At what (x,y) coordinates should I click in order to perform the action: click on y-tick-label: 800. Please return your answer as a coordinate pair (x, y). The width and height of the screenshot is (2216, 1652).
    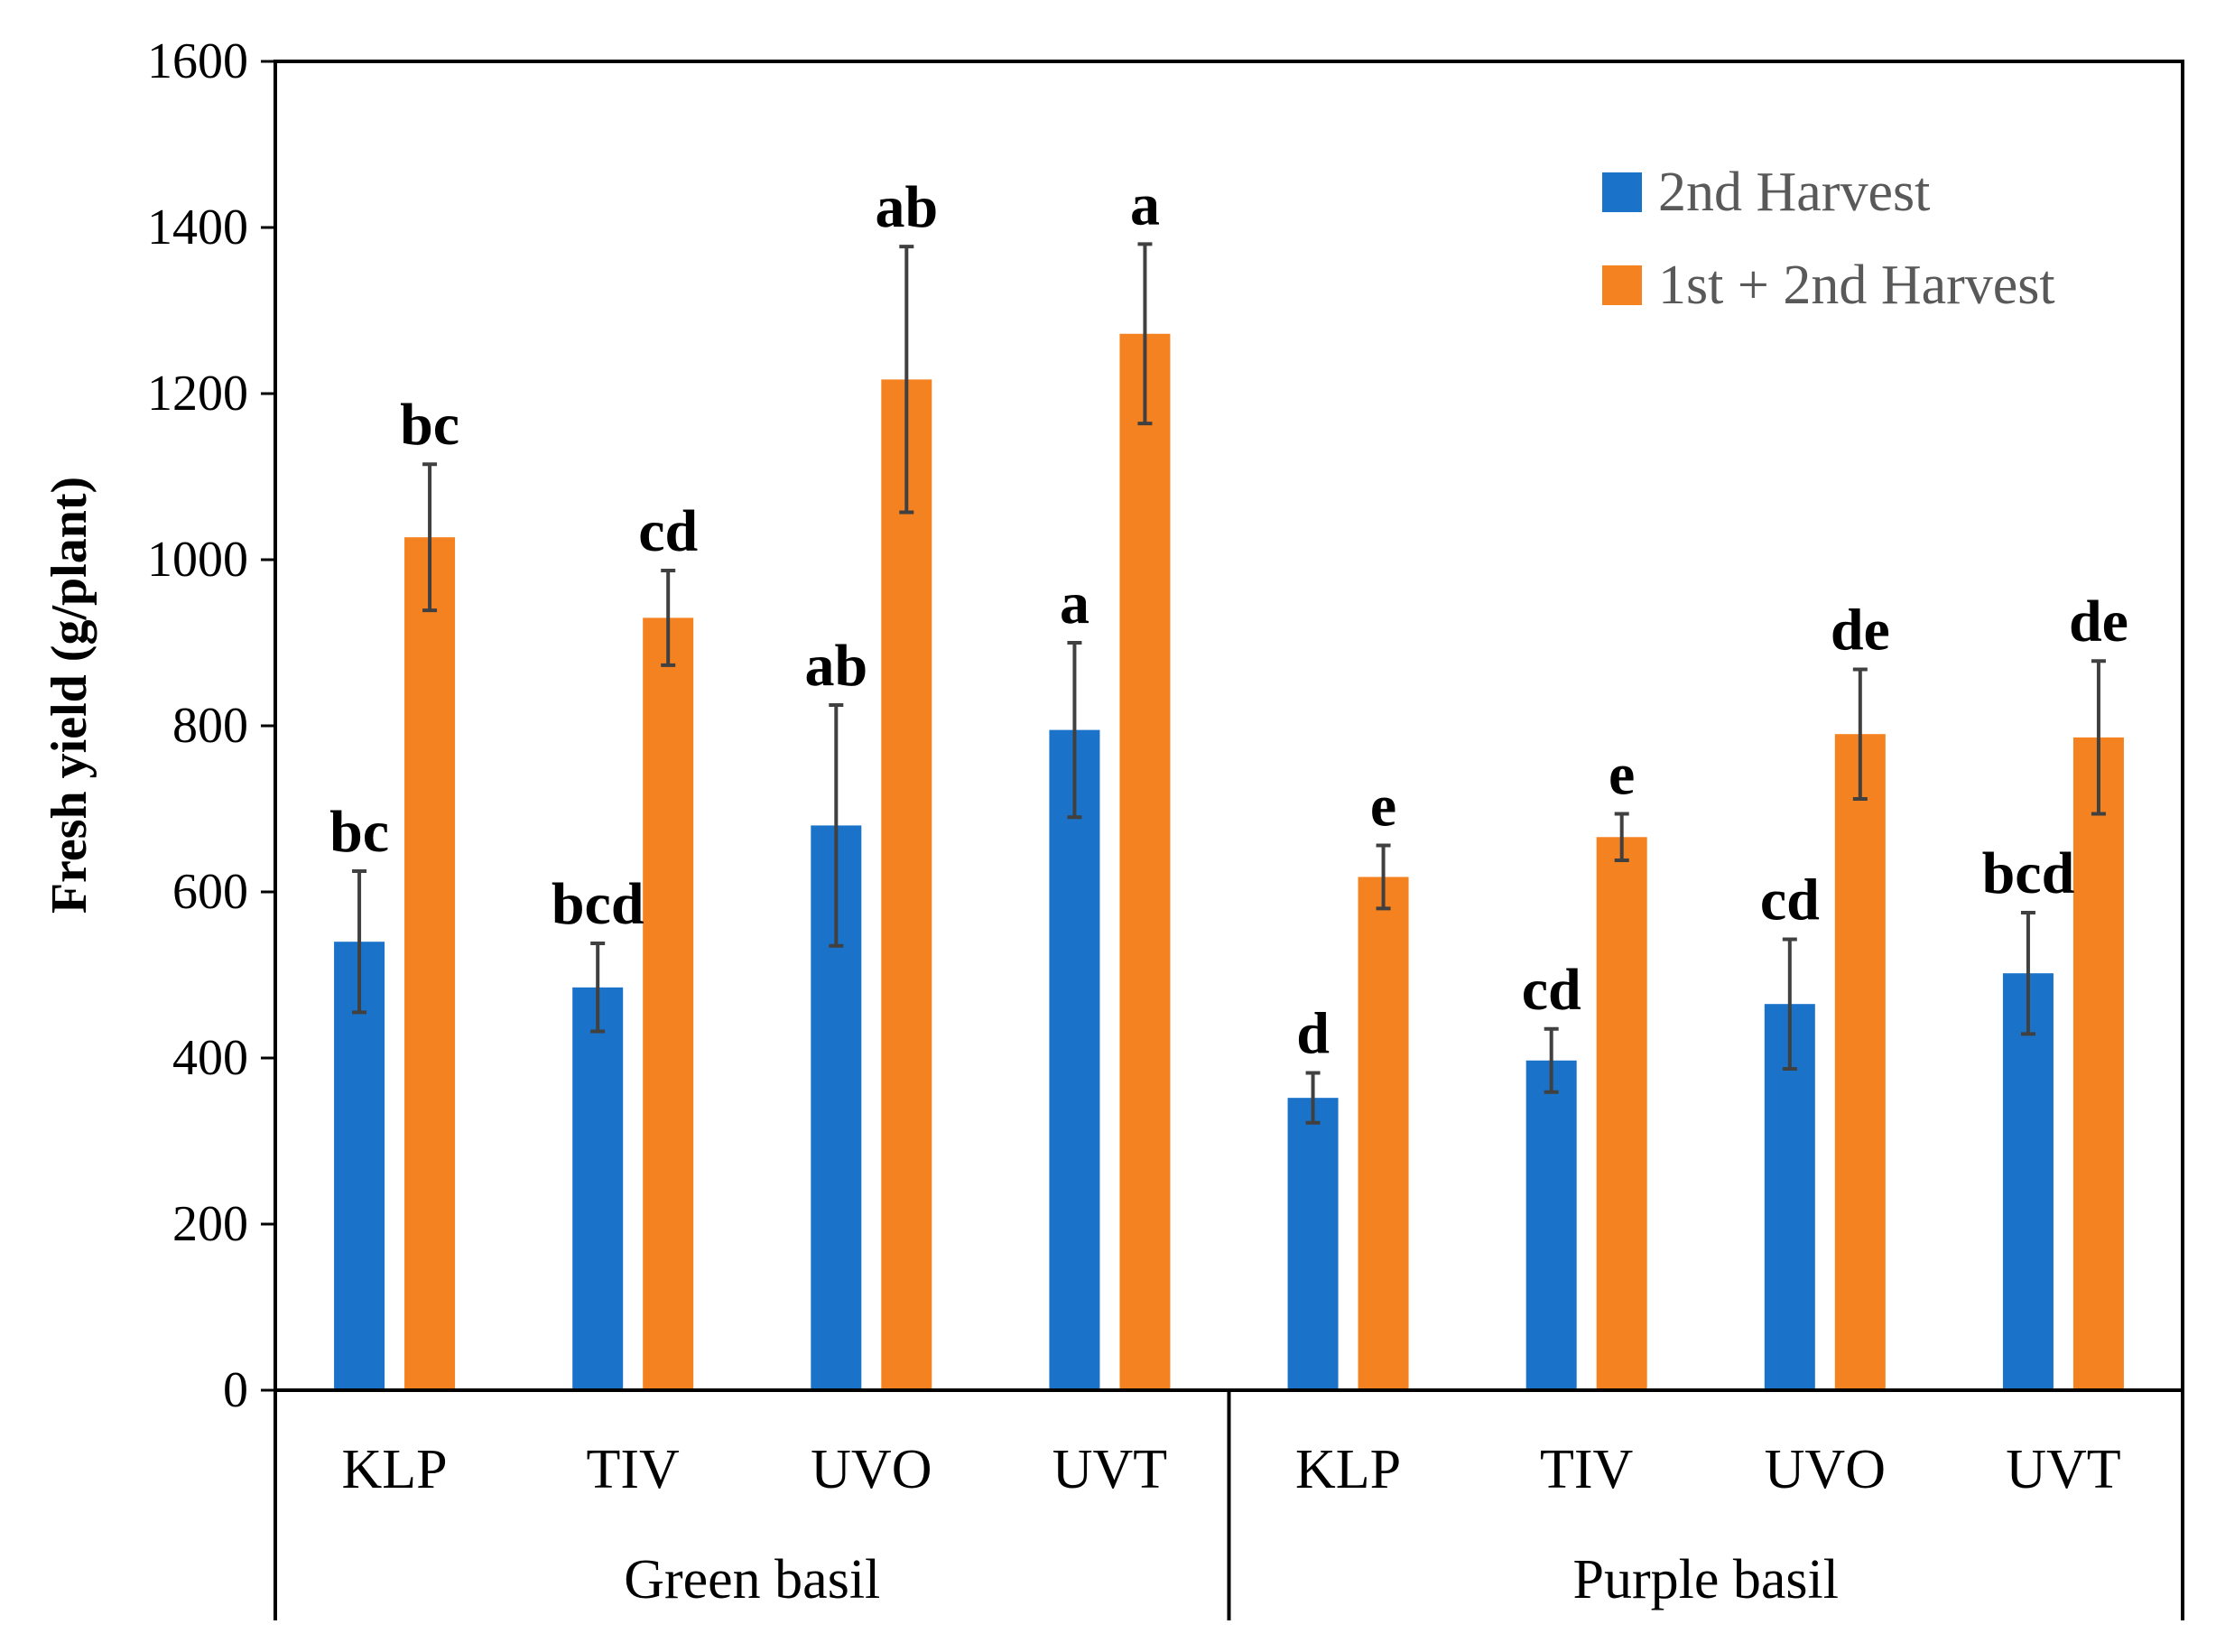
    Looking at the image, I should click on (210, 726).